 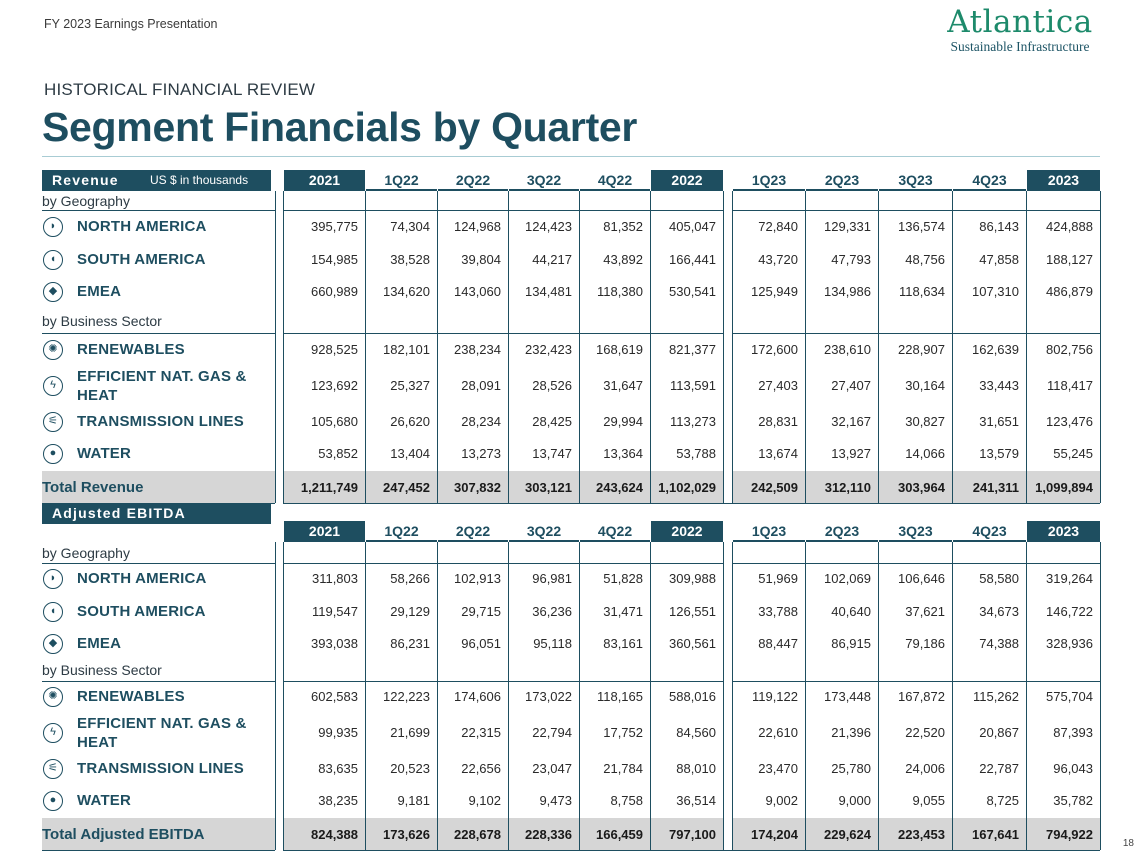 What do you see at coordinates (778, 259) in the screenshot?
I see `value-cell: 43,720` at bounding box center [778, 259].